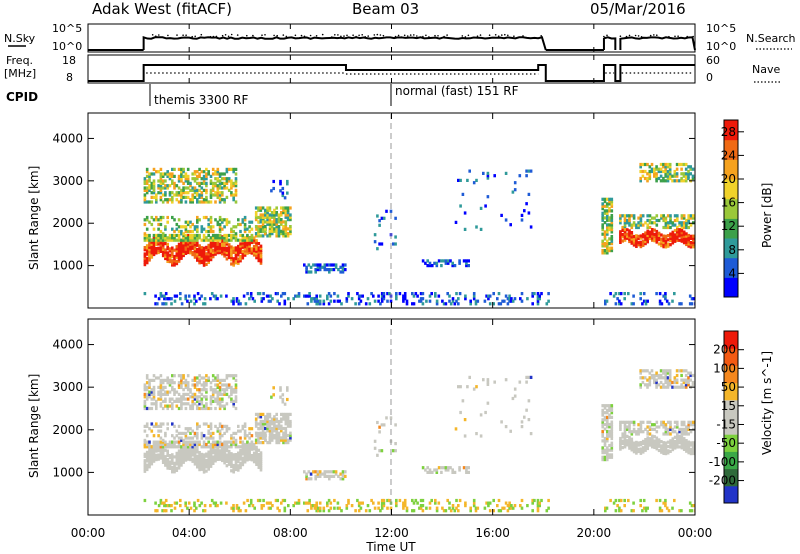 This screenshot has height=554, width=800. Describe the element at coordinates (726, 443) in the screenshot. I see `colorbar-tick-label: -50` at that location.